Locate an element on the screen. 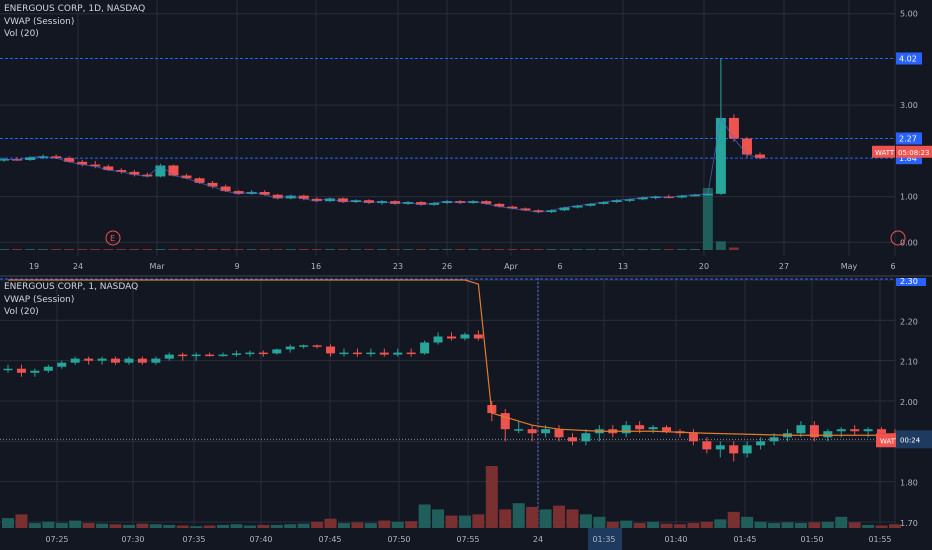  daily-x-tick-label: 19 is located at coordinates (34, 266).